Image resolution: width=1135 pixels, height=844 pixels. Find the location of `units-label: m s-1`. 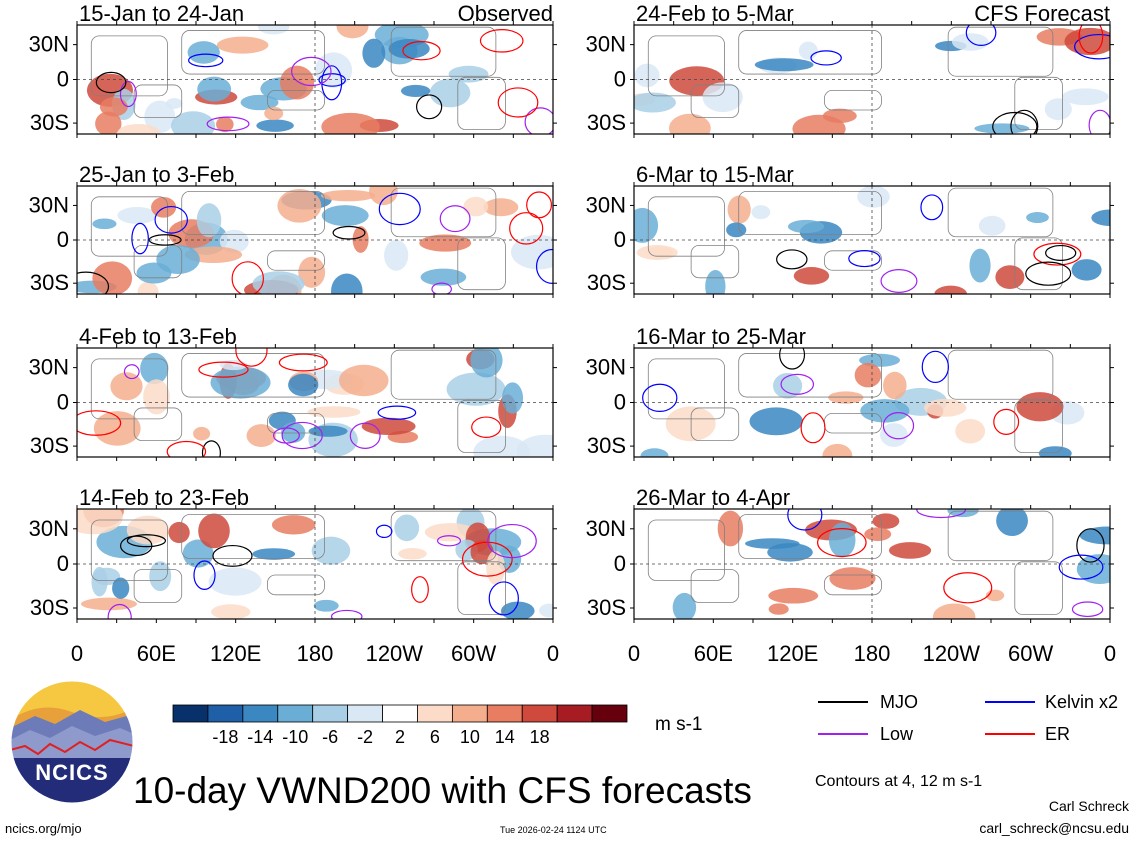

units-label: m s-1 is located at coordinates (679, 724).